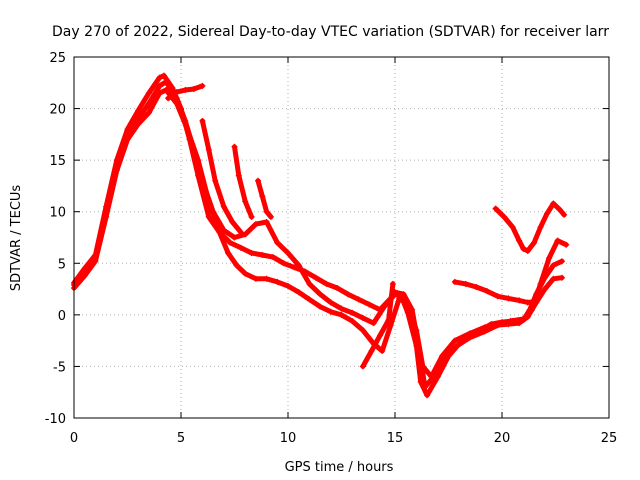 This screenshot has height=480, width=640. Describe the element at coordinates (339, 467) in the screenshot. I see `x-axis-label: GPS time / hours` at that location.